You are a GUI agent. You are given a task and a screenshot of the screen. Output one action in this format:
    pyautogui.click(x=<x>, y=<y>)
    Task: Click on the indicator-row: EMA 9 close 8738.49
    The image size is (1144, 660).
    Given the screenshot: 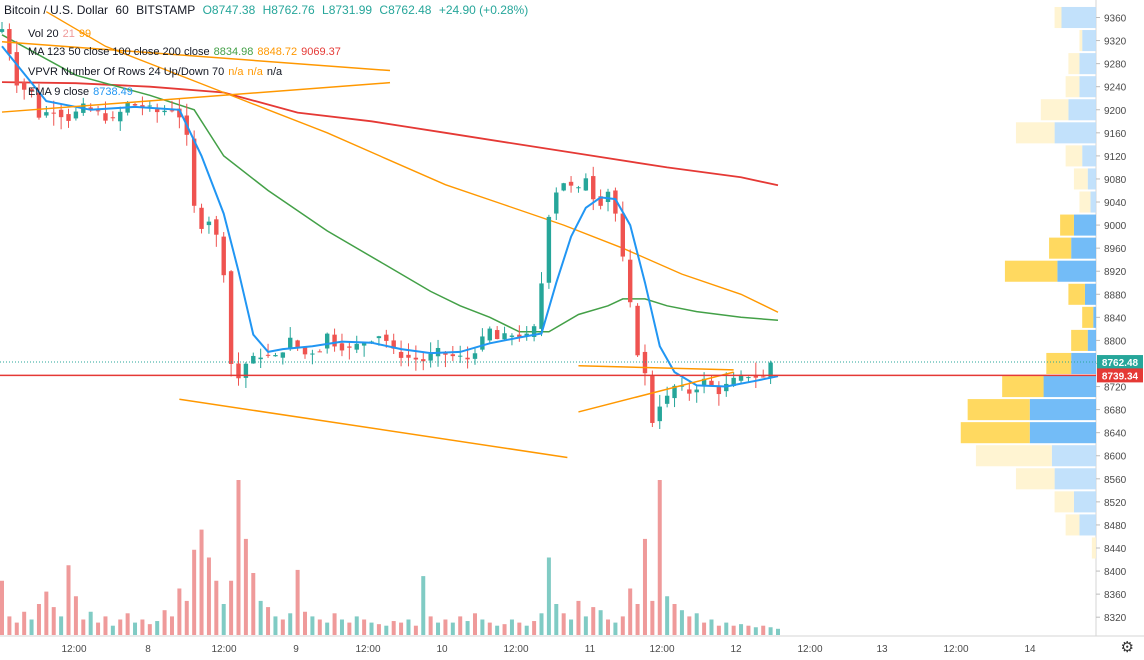 What is the action you would take?
    pyautogui.click(x=82, y=92)
    